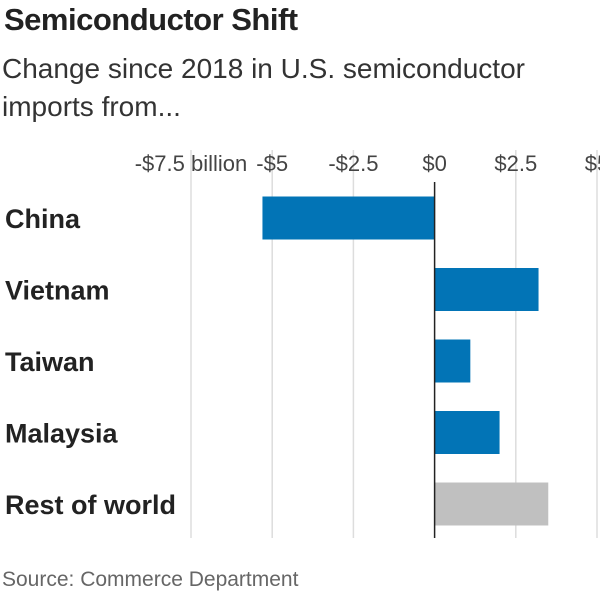 The image size is (600, 600). What do you see at coordinates (434, 163) in the screenshot?
I see `tick-label: $0` at bounding box center [434, 163].